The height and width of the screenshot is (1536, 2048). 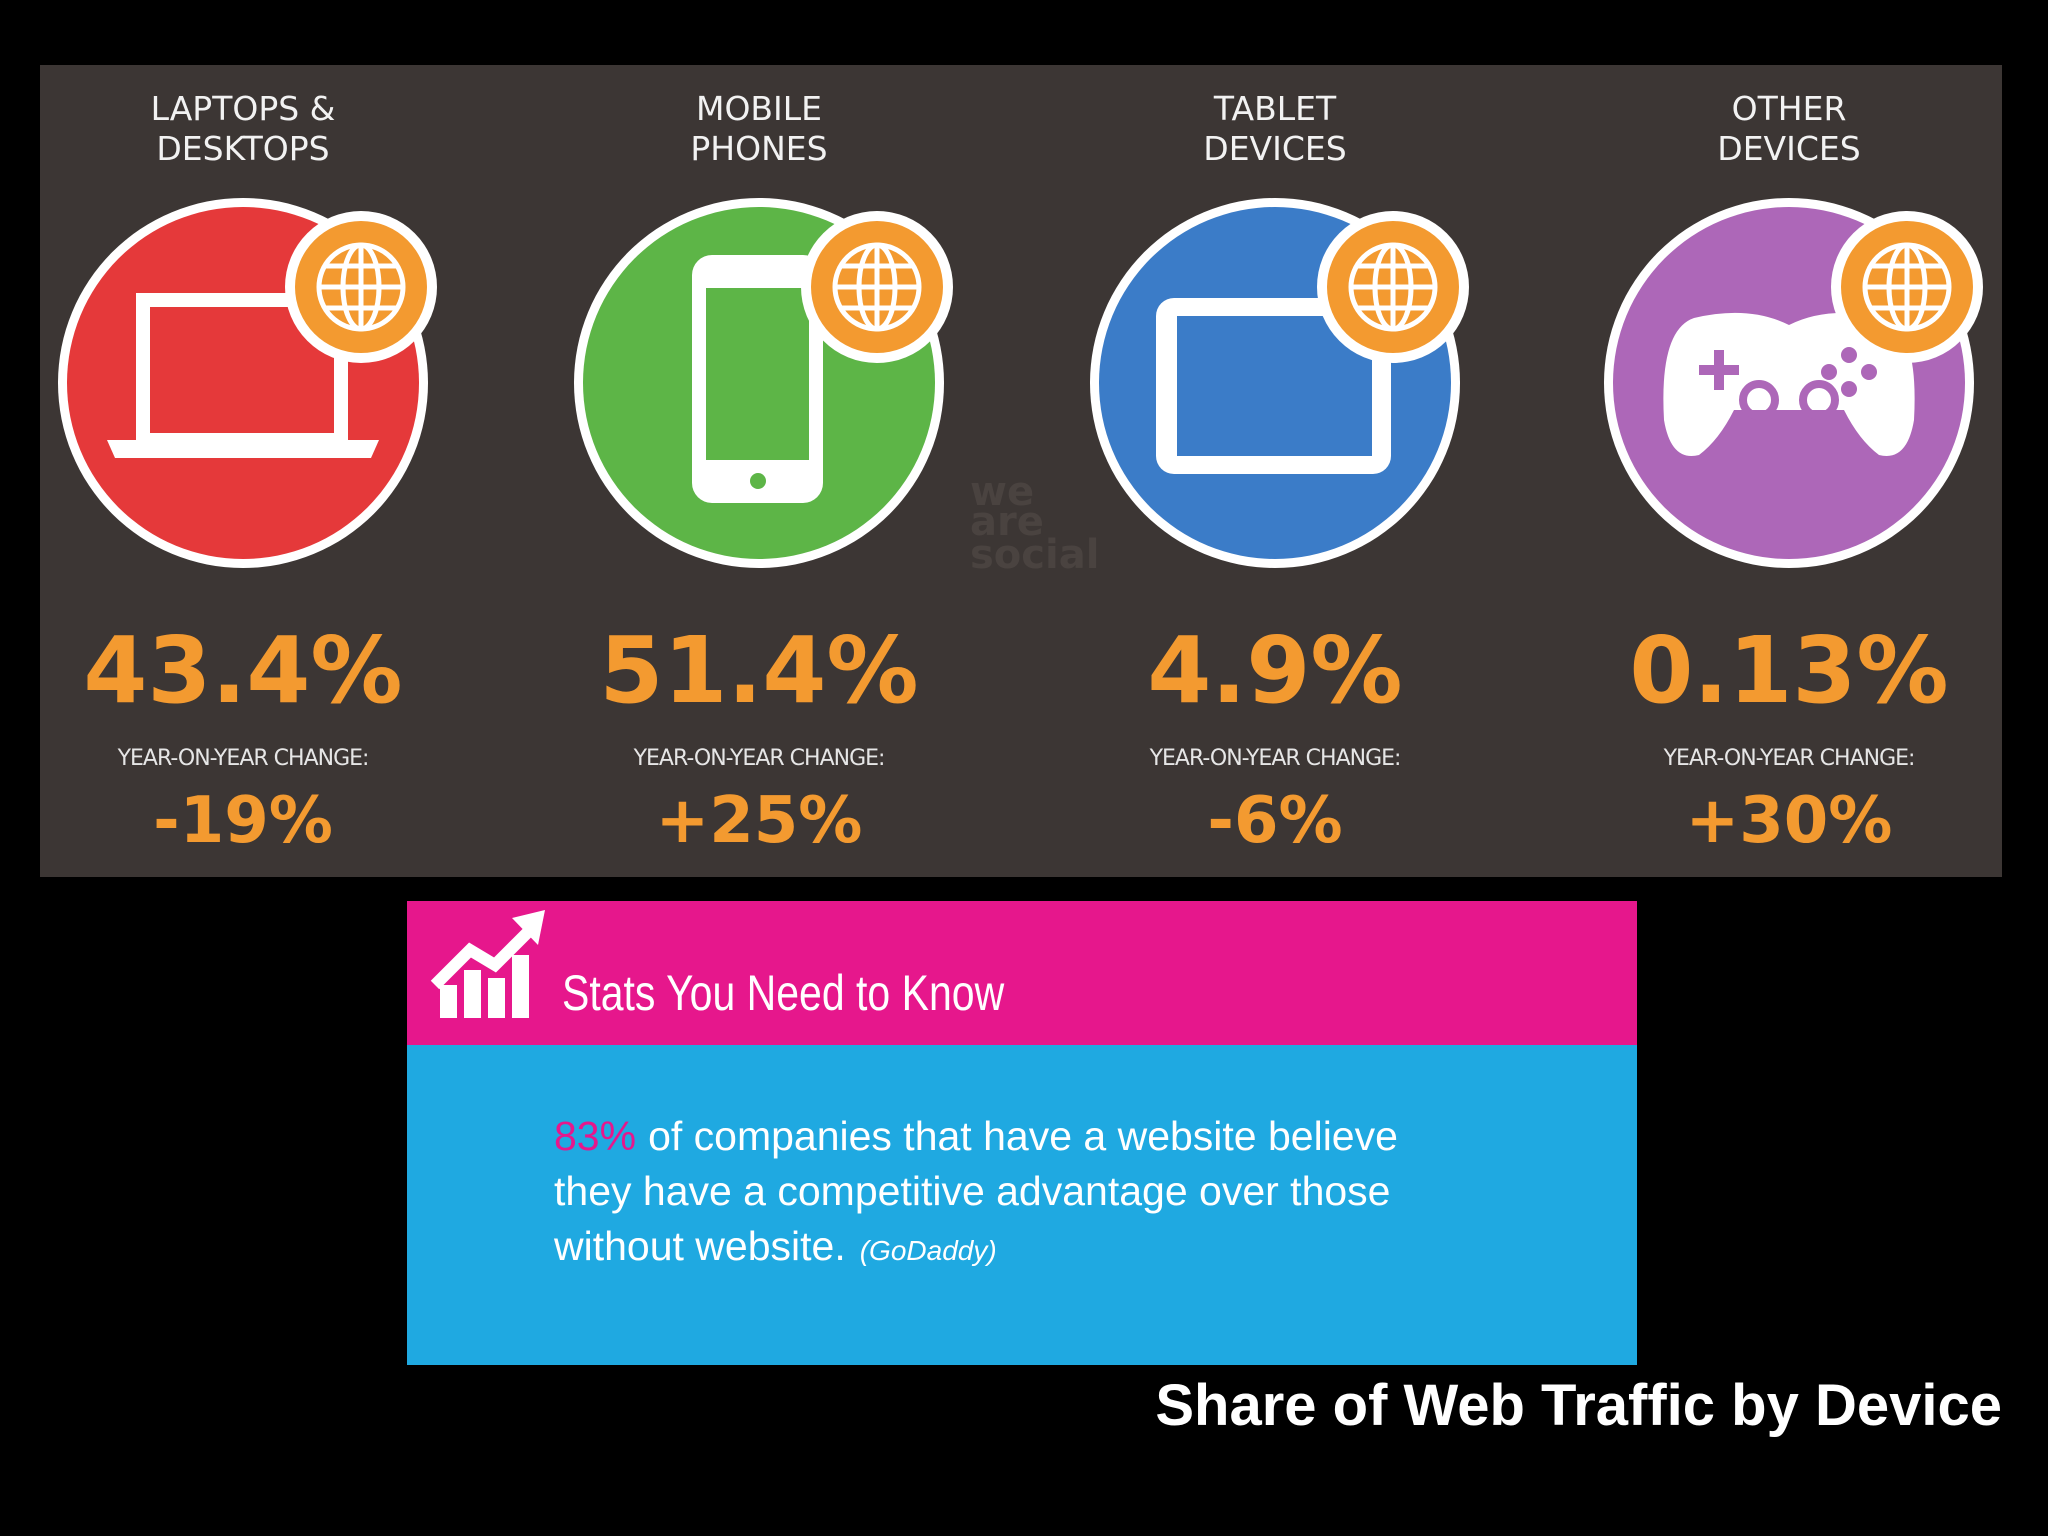 What do you see at coordinates (759, 821) in the screenshot?
I see `change: +25%` at bounding box center [759, 821].